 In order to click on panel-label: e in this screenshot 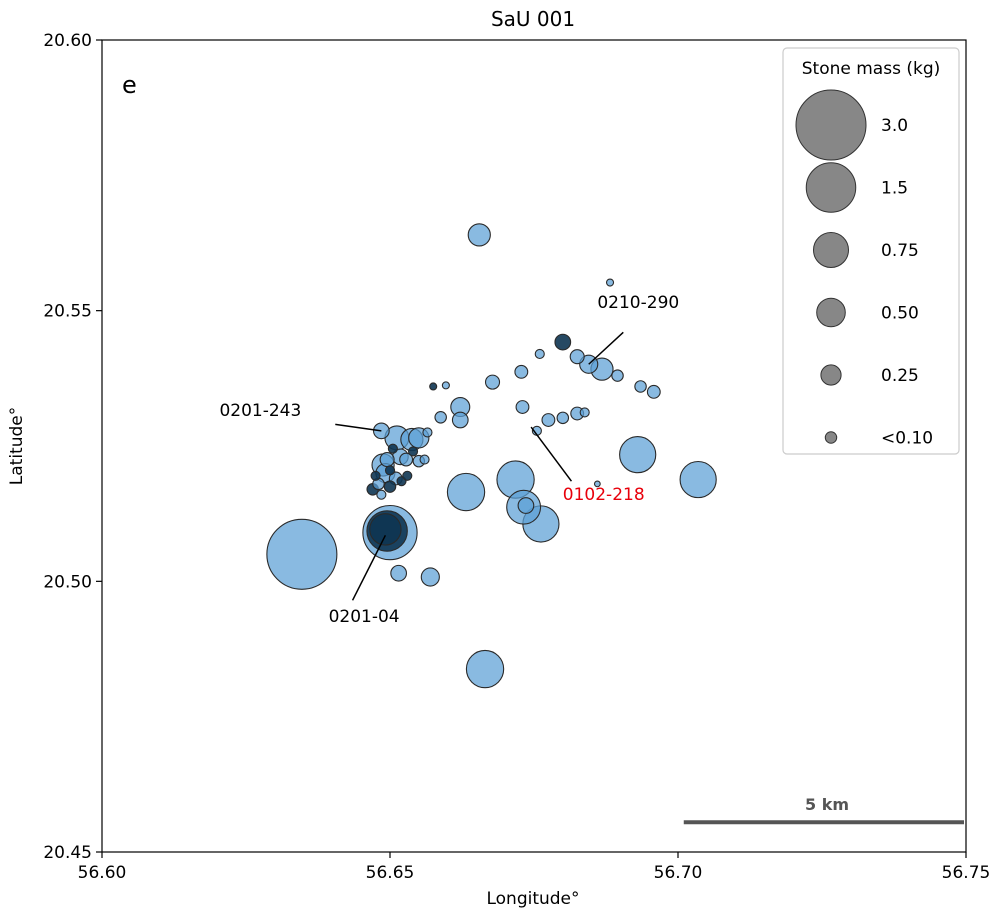, I will do `click(129, 85)`.